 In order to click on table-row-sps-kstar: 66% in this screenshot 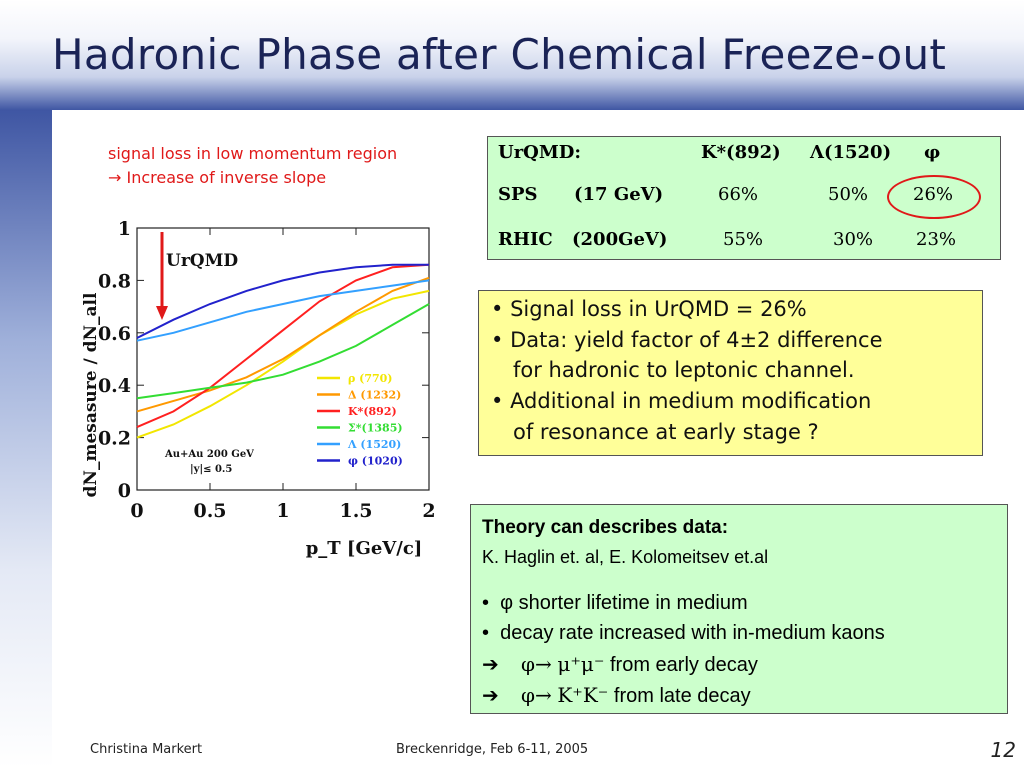, I will do `click(738, 194)`.